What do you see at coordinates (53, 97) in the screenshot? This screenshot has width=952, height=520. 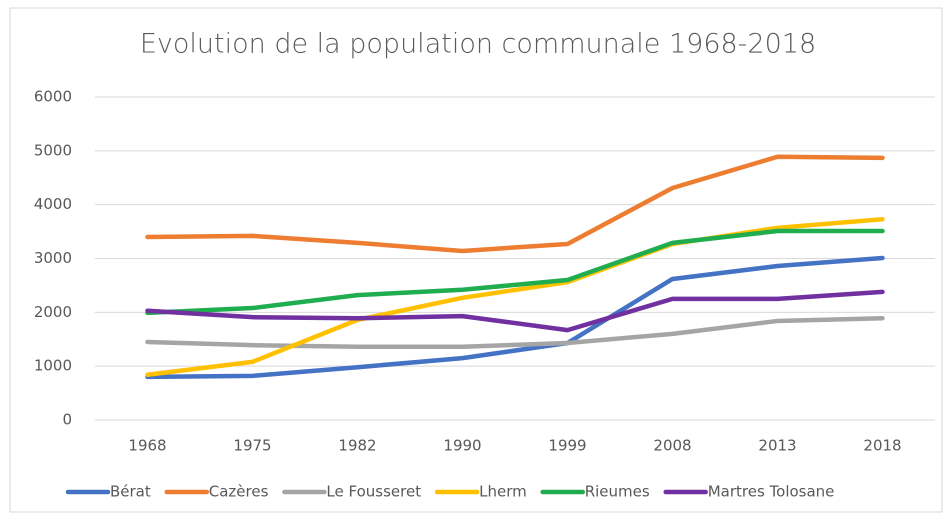 I see `y-tick-label: 6000` at bounding box center [53, 97].